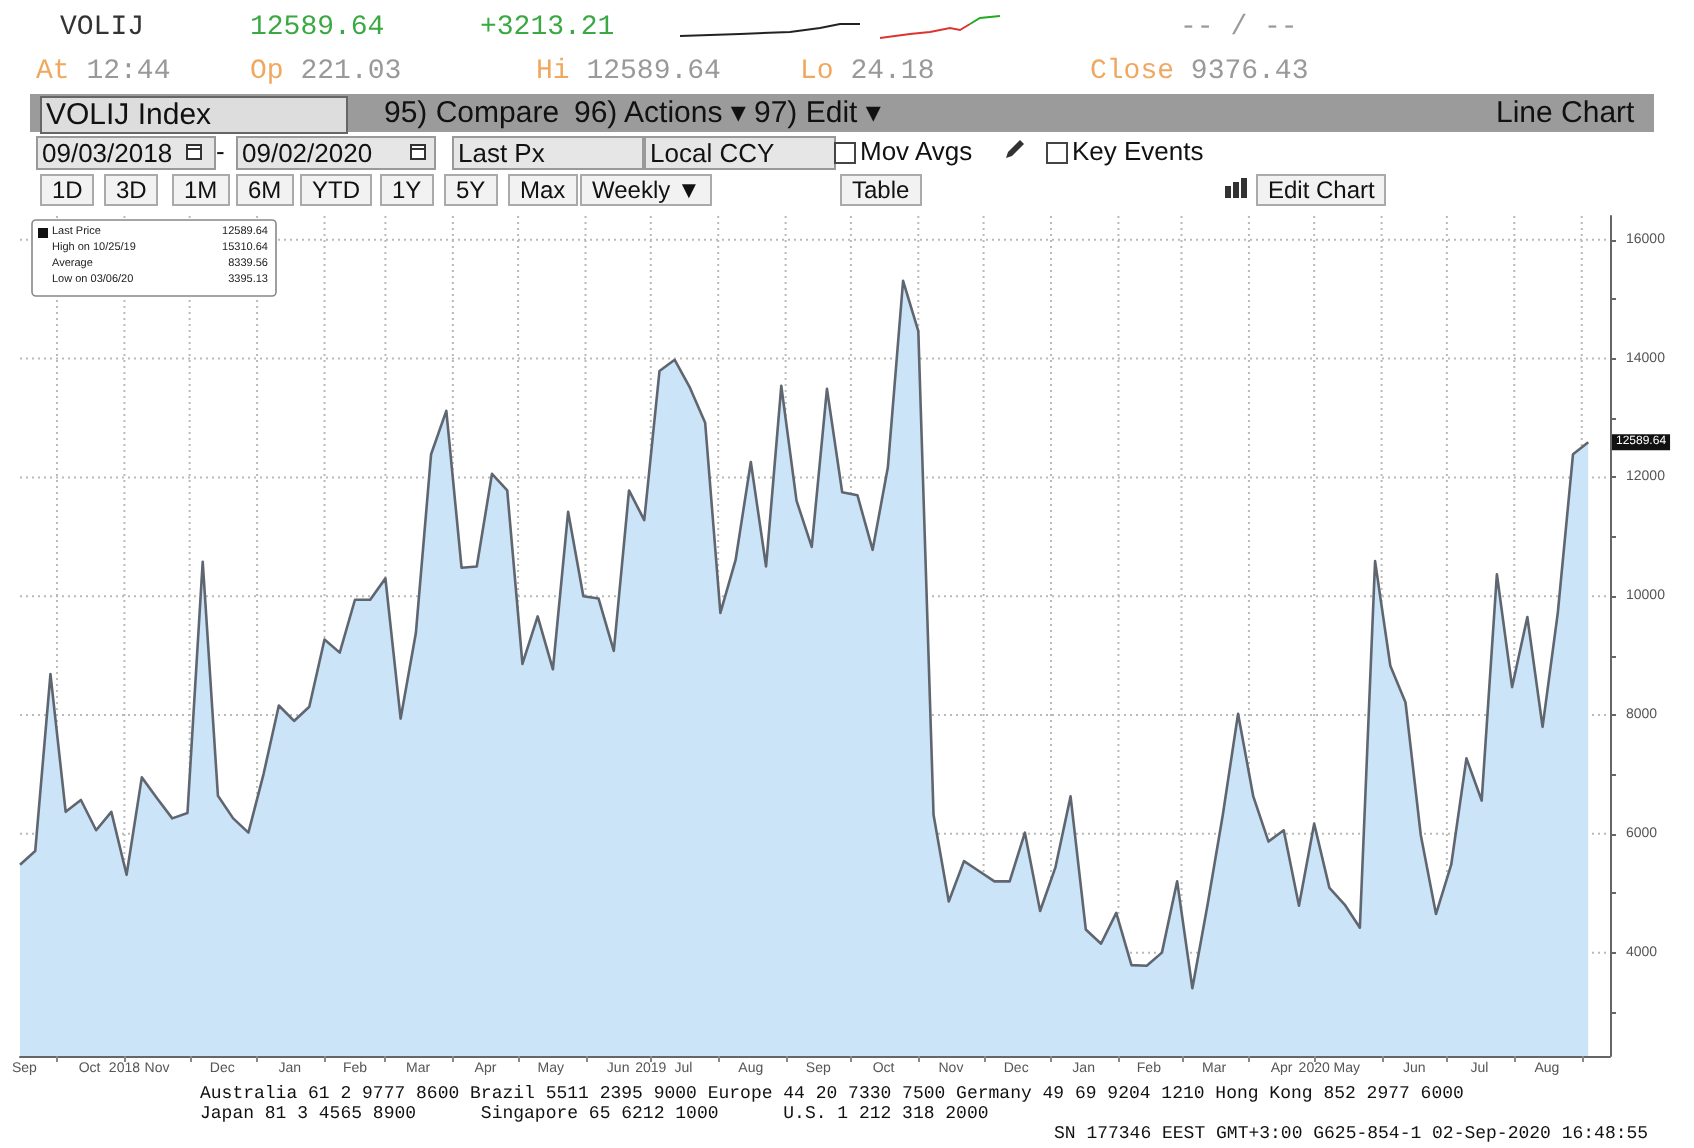 Image resolution: width=1694 pixels, height=1148 pixels. Describe the element at coordinates (1351, 1134) in the screenshot. I see `text: SN 177346 EEST GMT+3:00 G625-854-1 02-Sep-2020 16:48:55` at that location.